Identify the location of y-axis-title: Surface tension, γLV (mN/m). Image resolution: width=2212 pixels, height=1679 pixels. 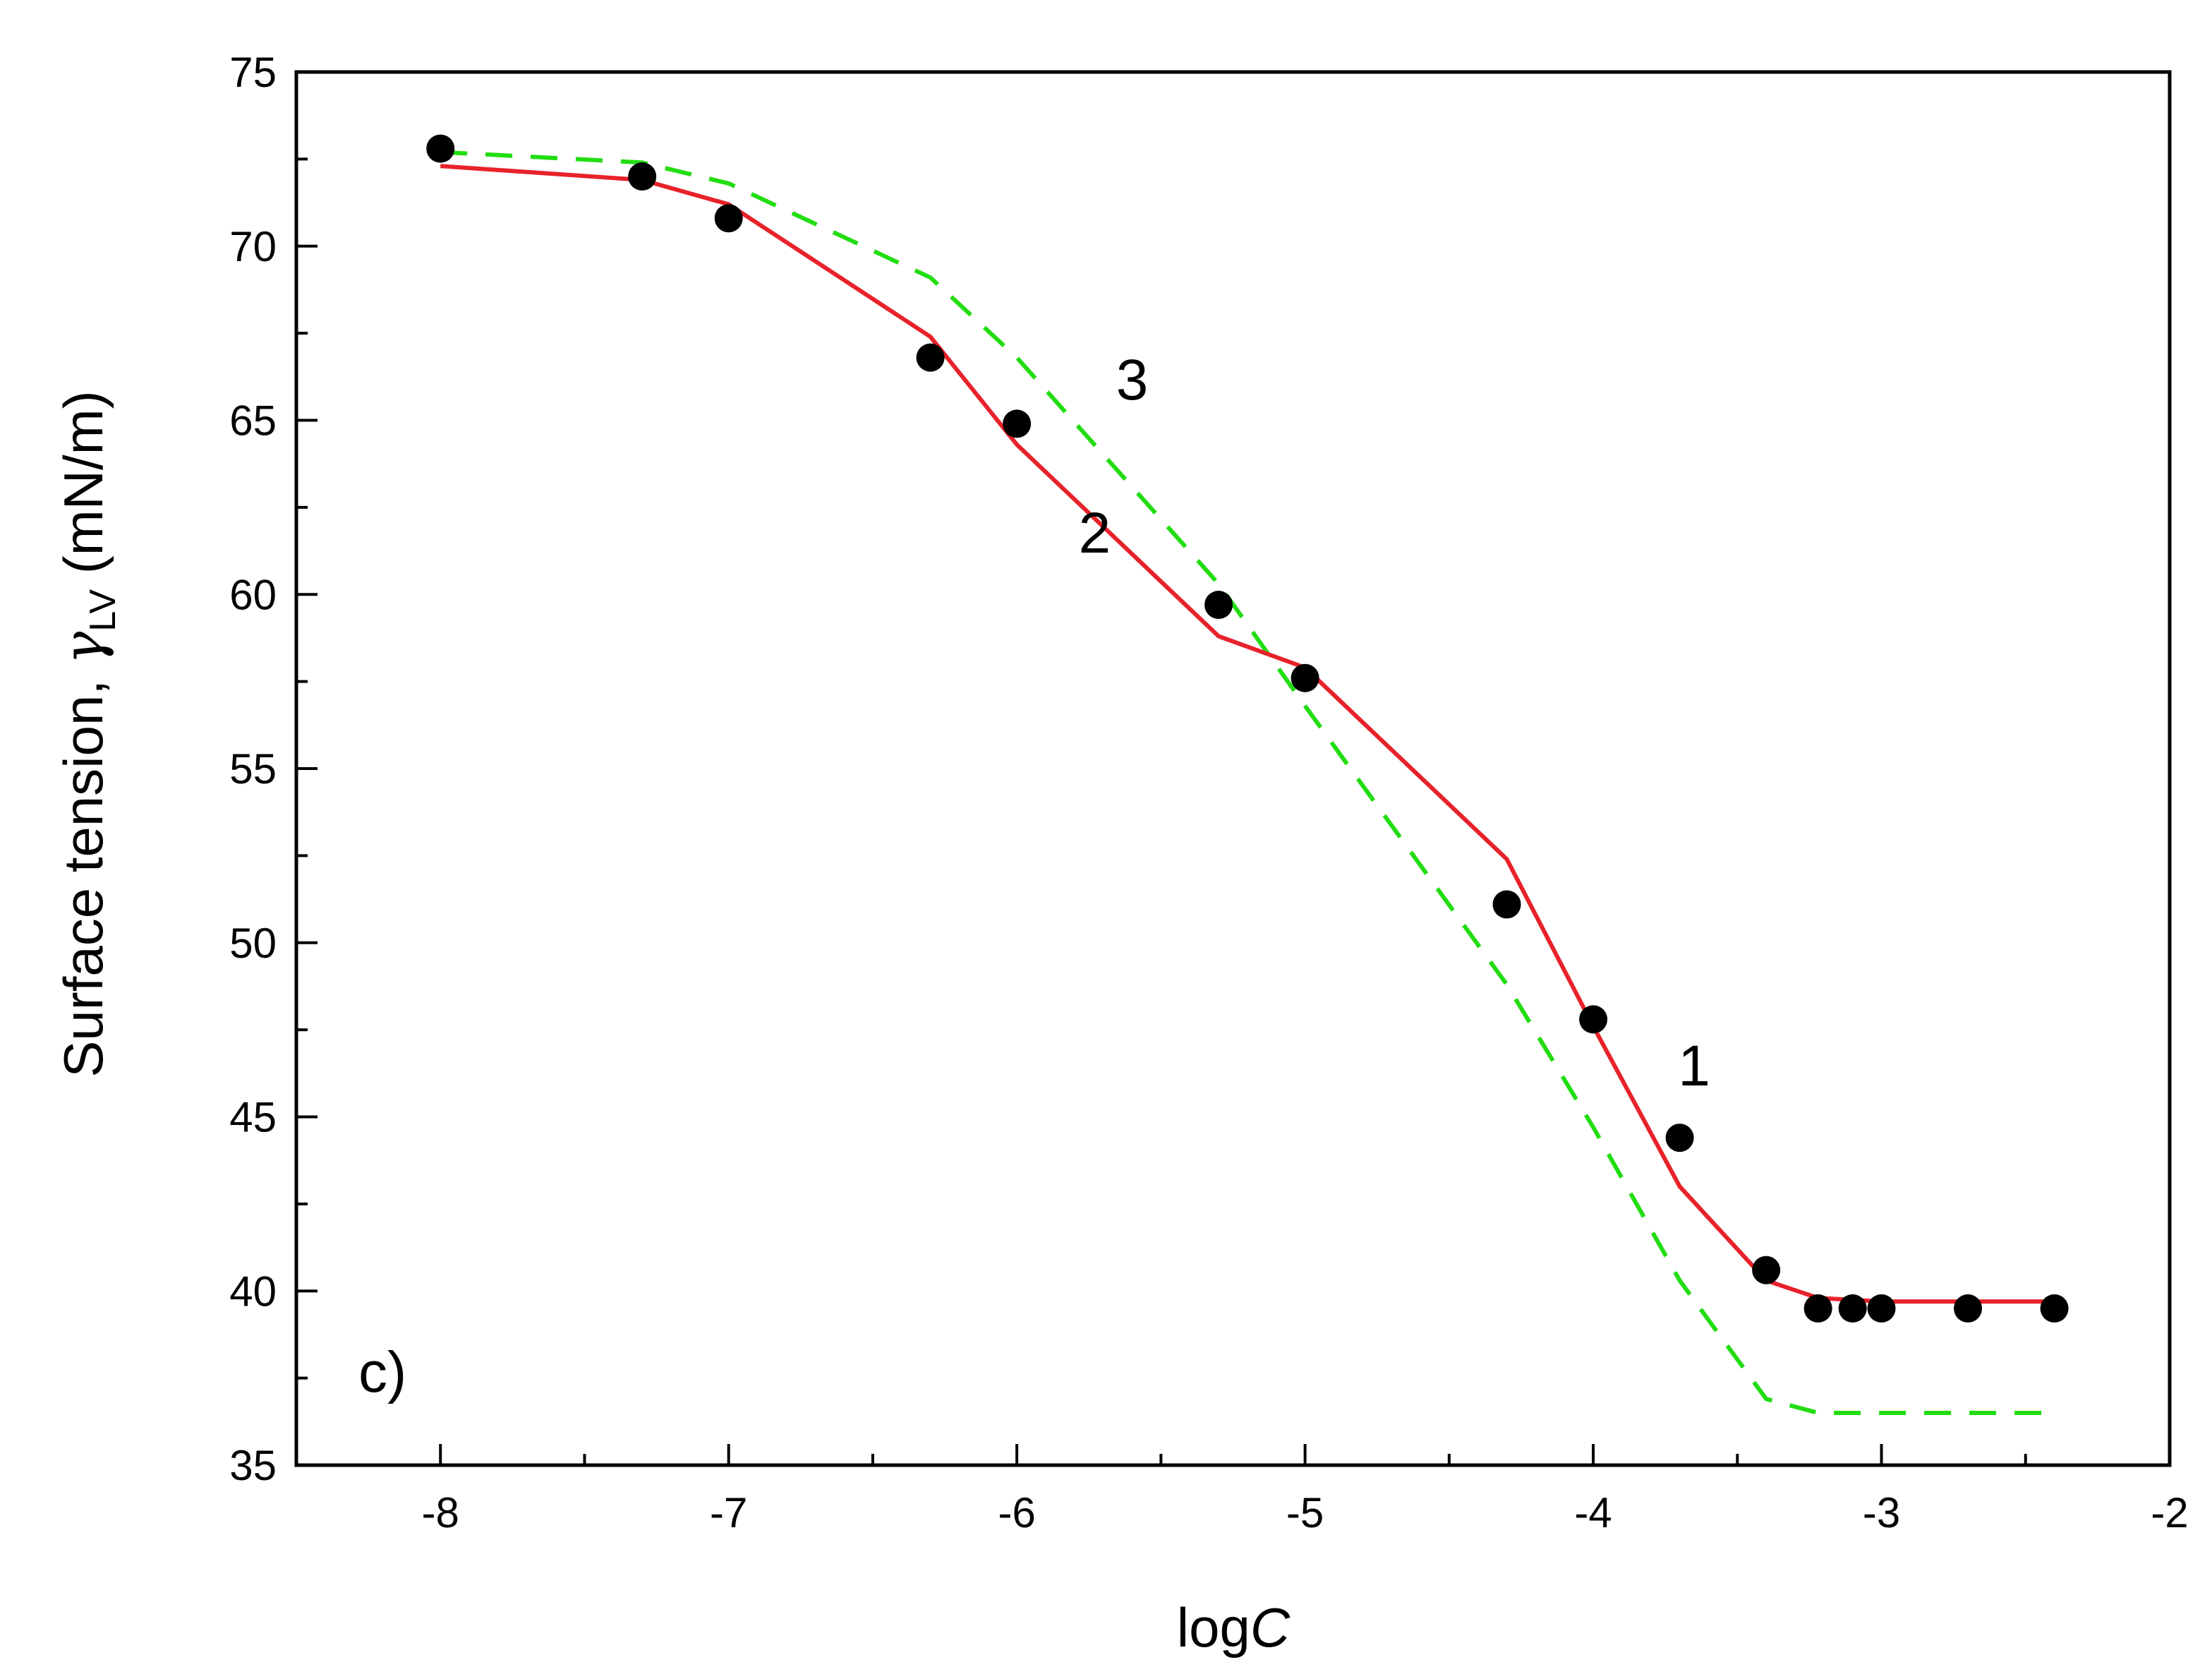
(87, 733).